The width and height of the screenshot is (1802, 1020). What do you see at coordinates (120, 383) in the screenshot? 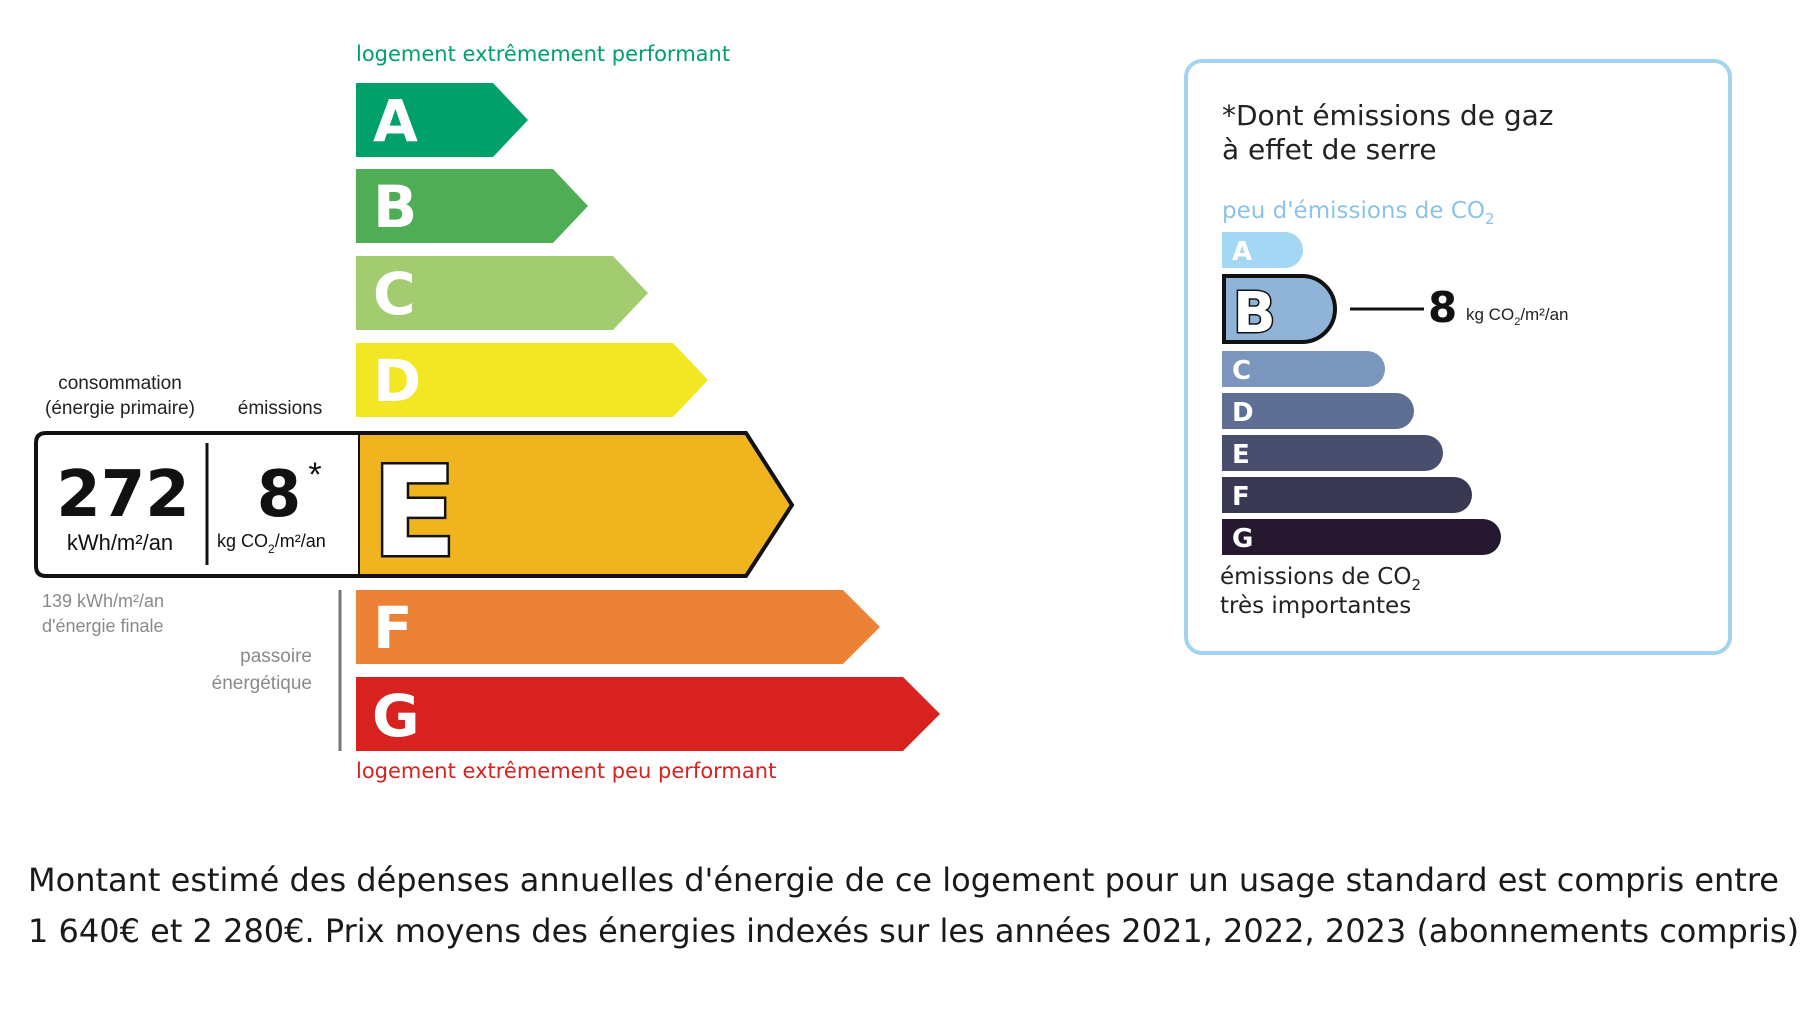
I see `consumption-label-1: consommation` at bounding box center [120, 383].